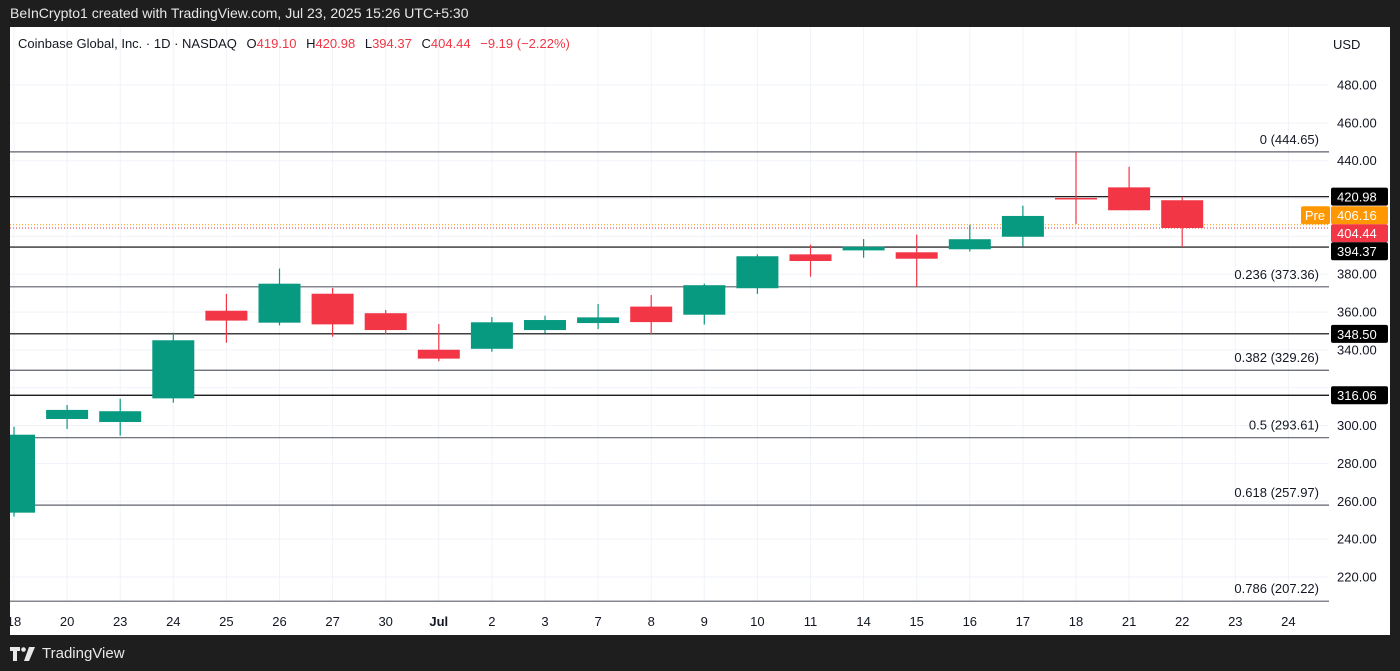 The width and height of the screenshot is (1400, 671). Describe the element at coordinates (1357, 395) in the screenshot. I see `level-price-label: 316.06` at that location.